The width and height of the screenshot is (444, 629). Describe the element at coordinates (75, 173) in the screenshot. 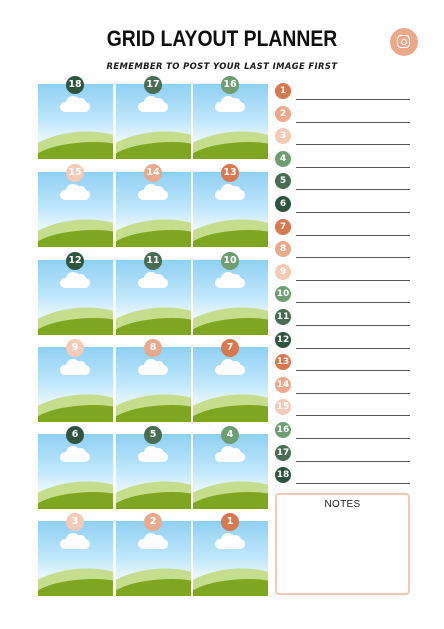

I see `grid-number-badge: 15` at that location.